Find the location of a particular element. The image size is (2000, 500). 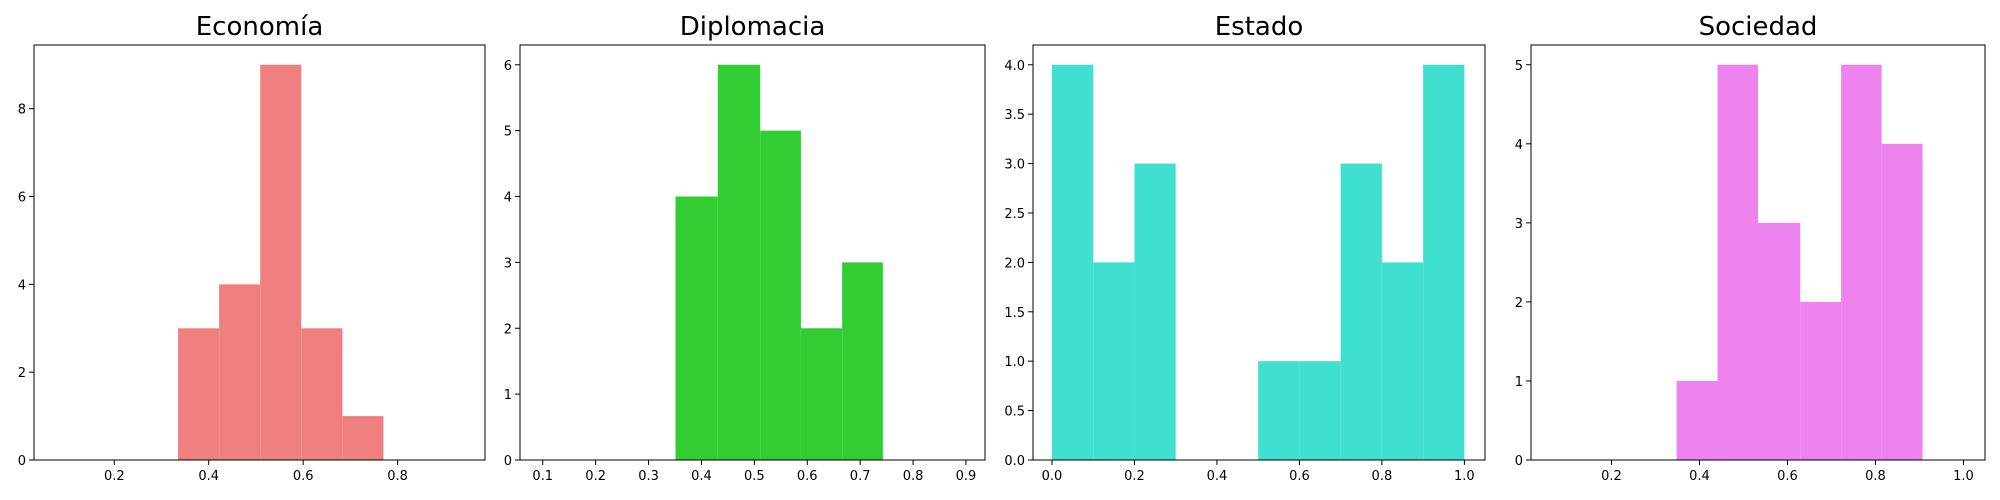

y-tick-label: 8 is located at coordinates (22, 110).